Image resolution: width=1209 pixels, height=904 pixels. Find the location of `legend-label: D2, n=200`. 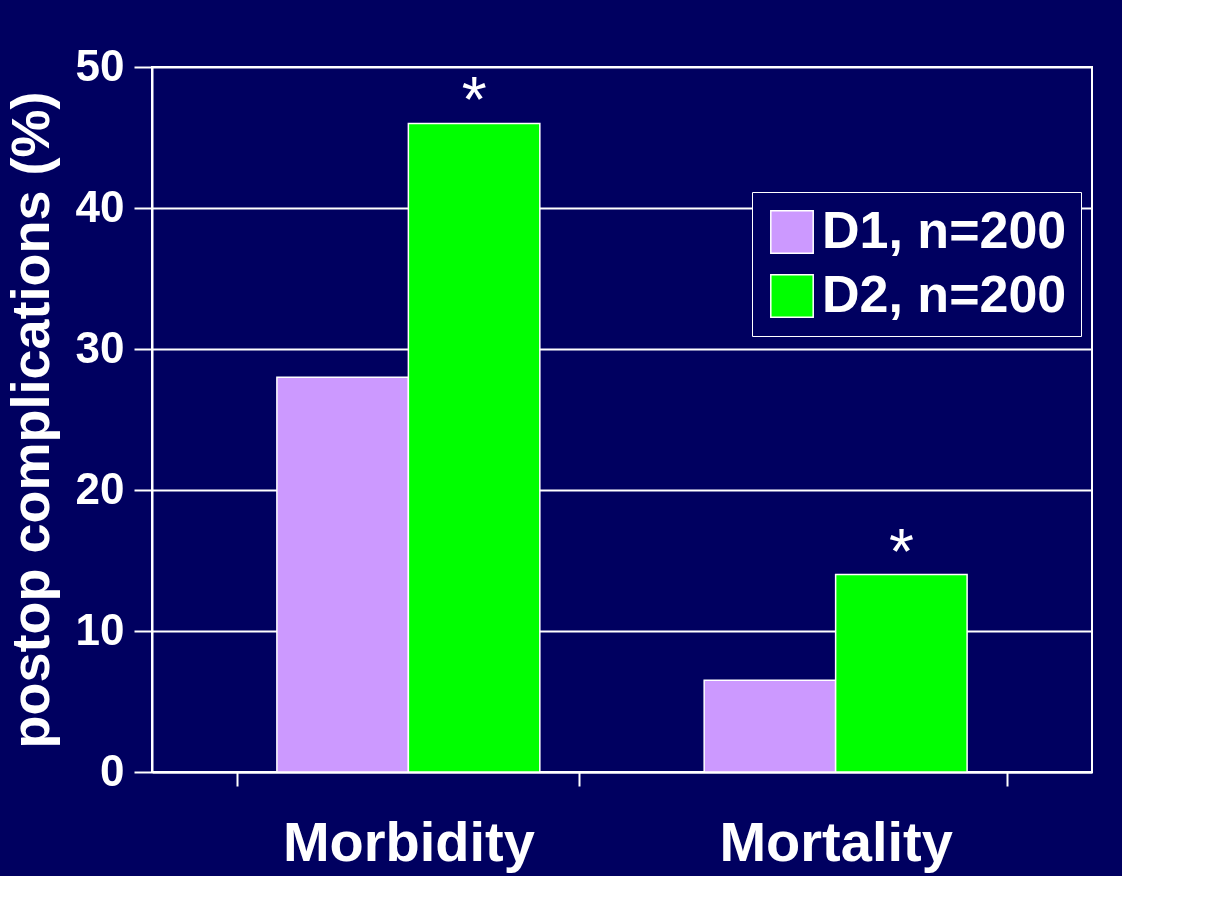

legend-label: D2, n=200 is located at coordinates (944, 294).